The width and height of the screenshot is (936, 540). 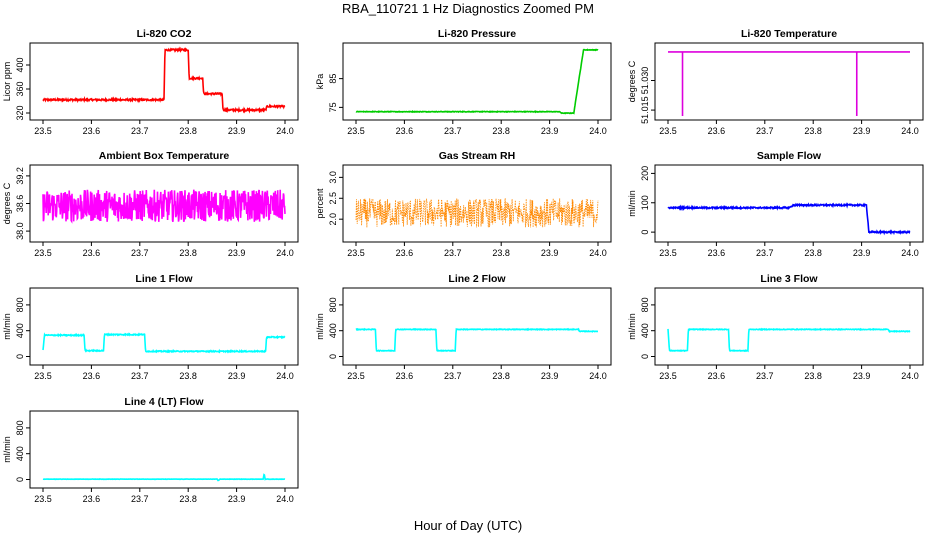 I want to click on y-tick-label: 51.030, so click(x=645, y=81).